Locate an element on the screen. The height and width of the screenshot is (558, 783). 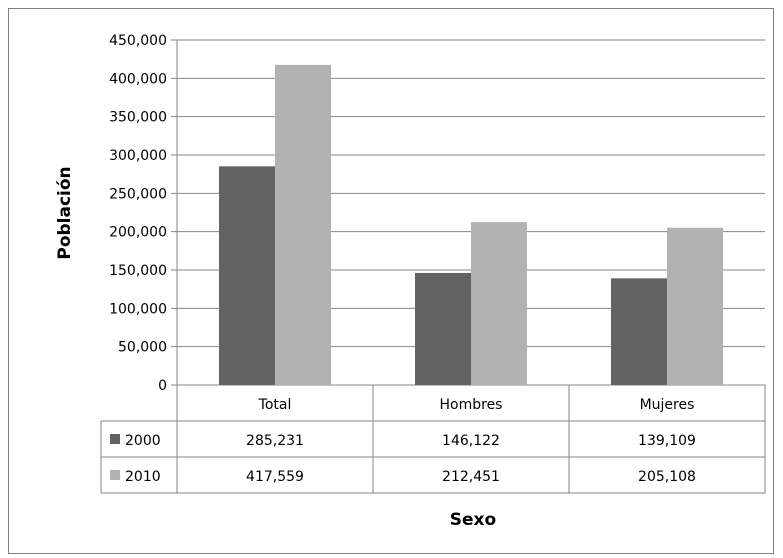
bar-2000-total is located at coordinates (247, 275).